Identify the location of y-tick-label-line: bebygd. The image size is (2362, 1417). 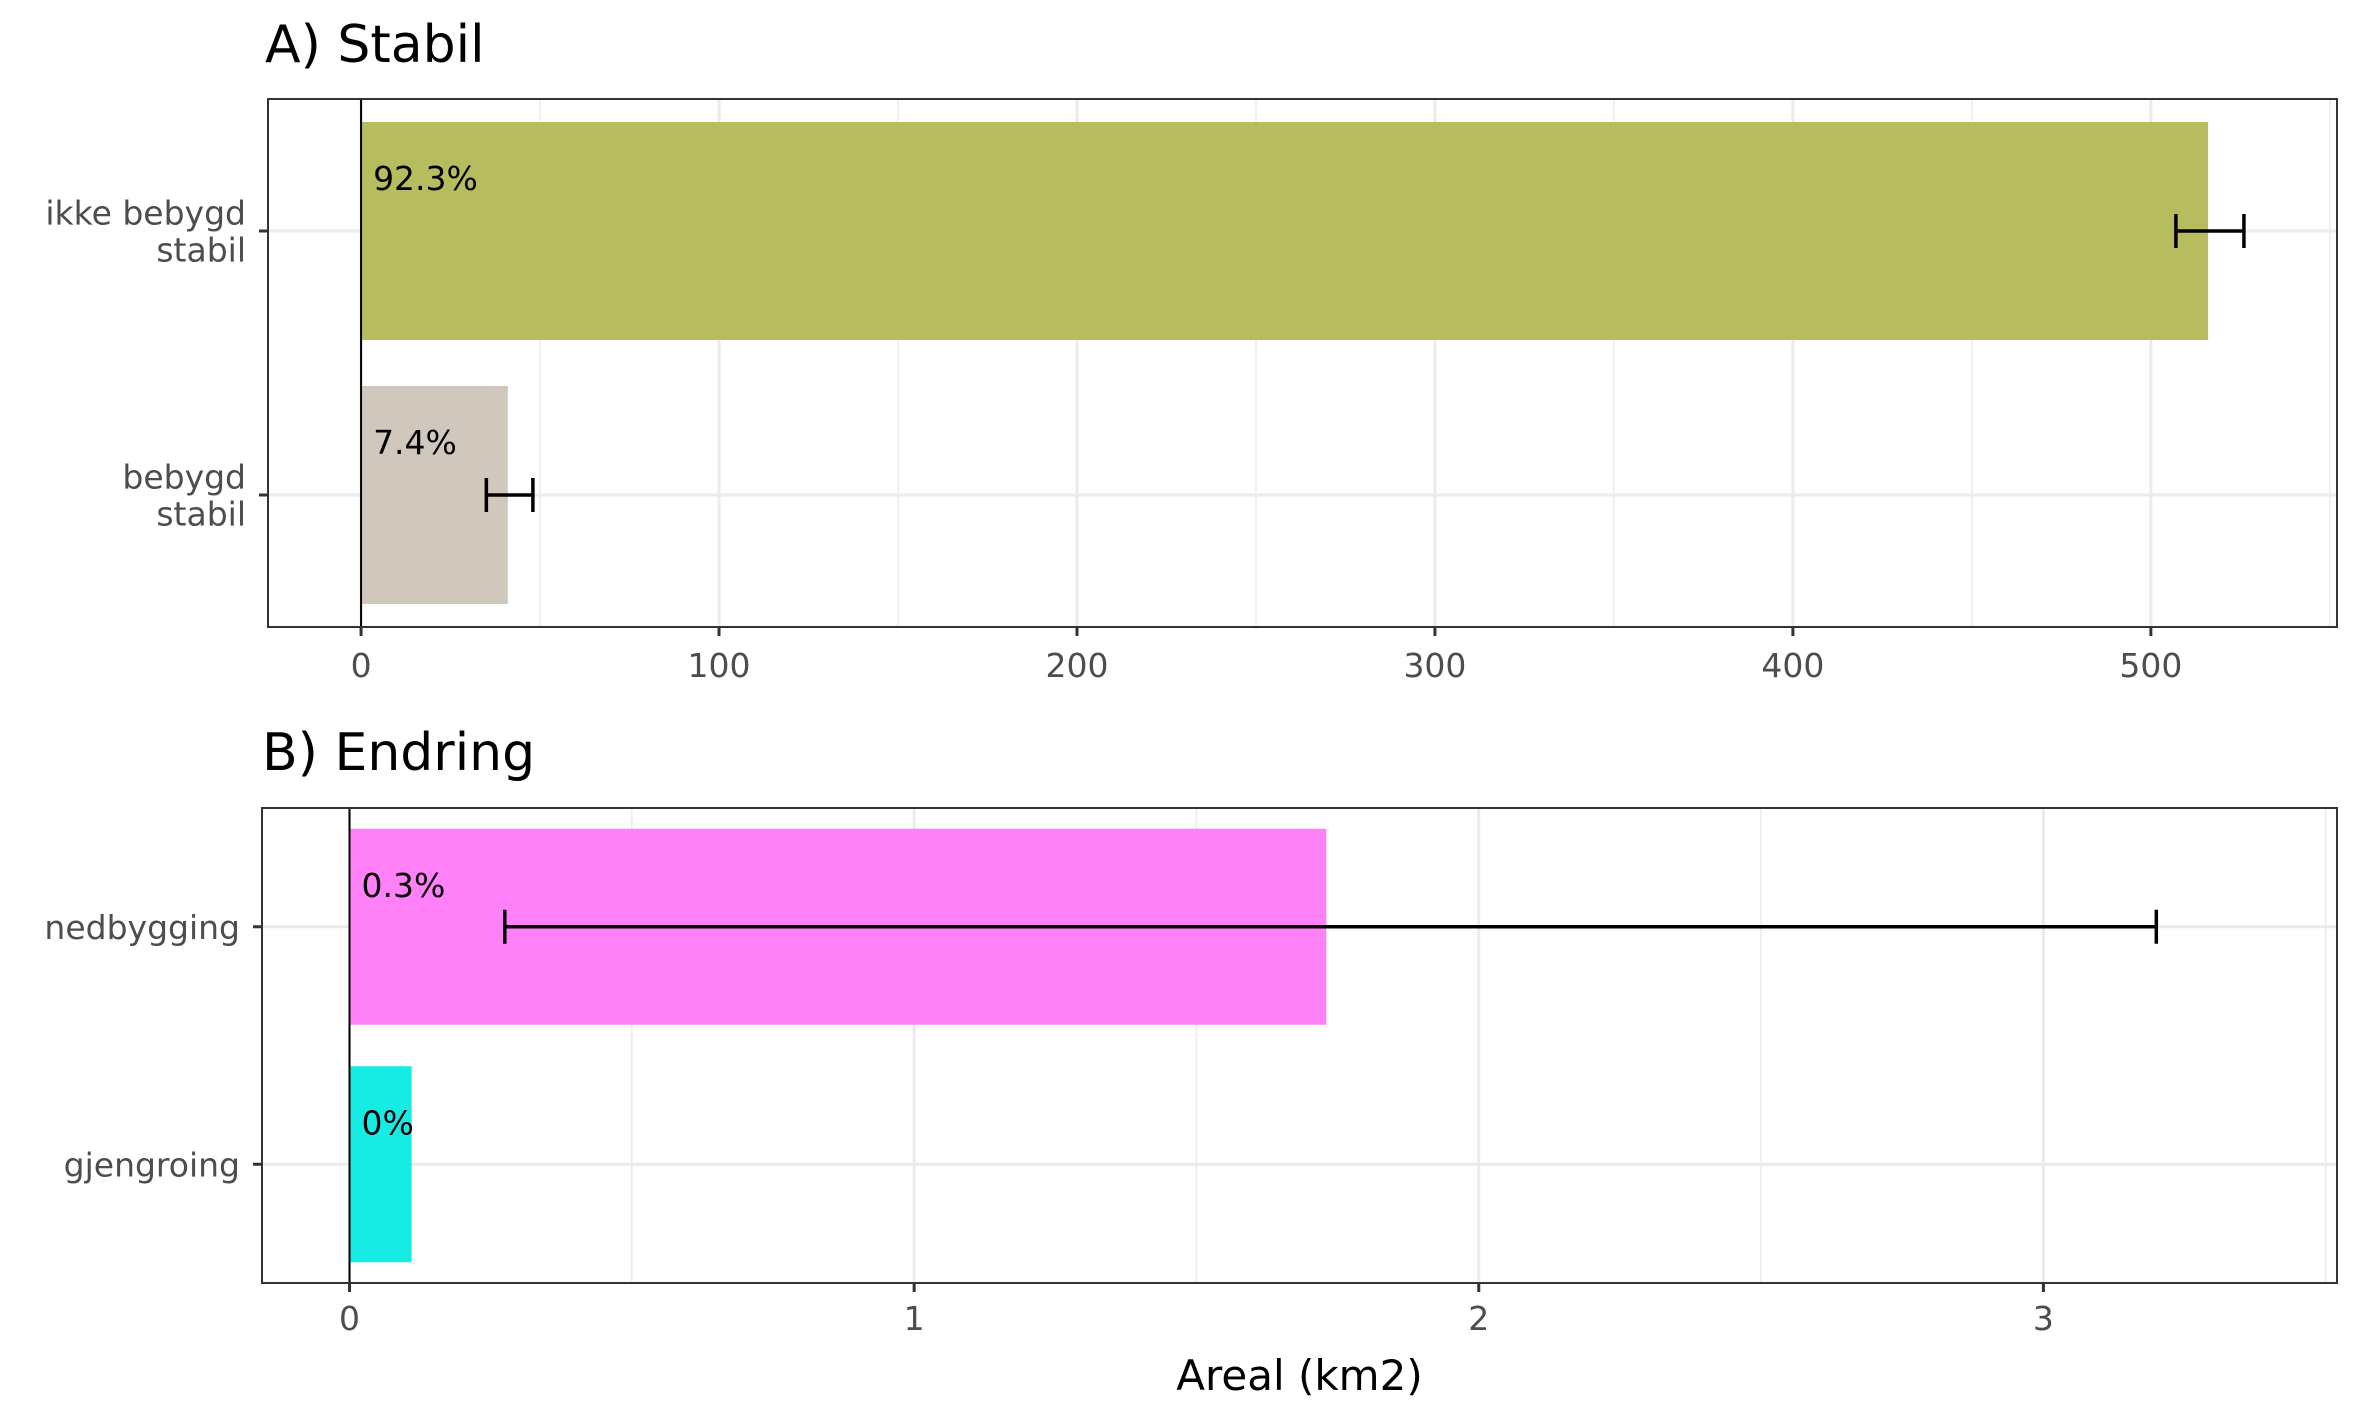
(184, 477).